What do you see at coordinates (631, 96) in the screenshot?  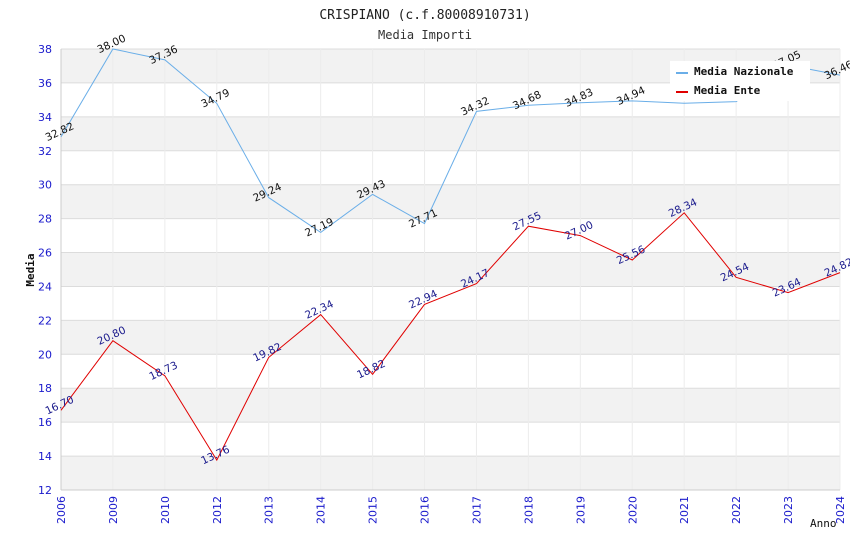 I see `data-label-nazionale: 34.94` at bounding box center [631, 96].